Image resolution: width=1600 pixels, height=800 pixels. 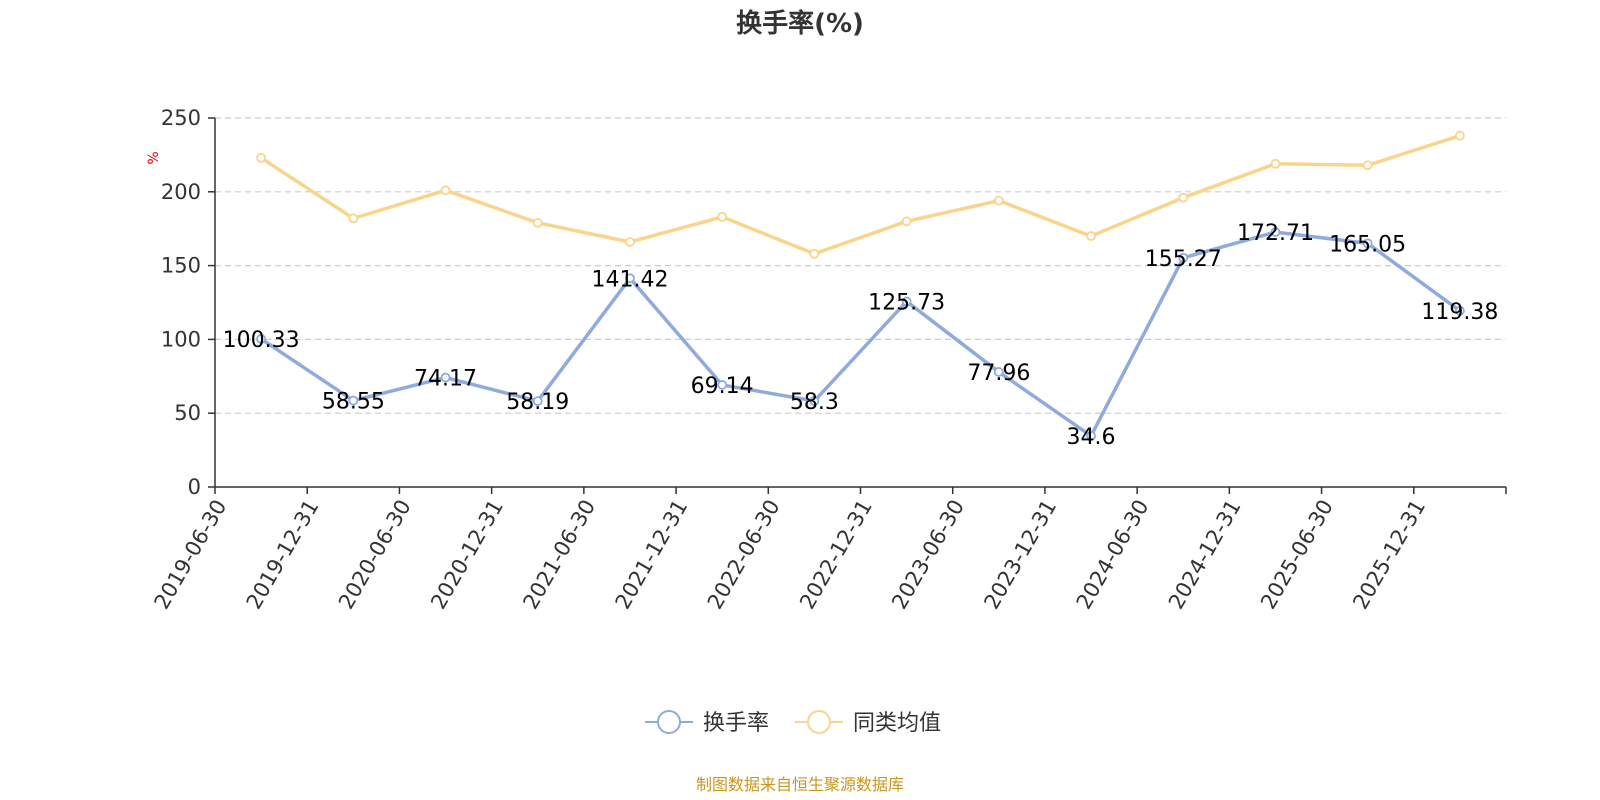 What do you see at coordinates (928, 555) in the screenshot?
I see `x-tick-label-2023-06-30: 2023-06-30` at bounding box center [928, 555].